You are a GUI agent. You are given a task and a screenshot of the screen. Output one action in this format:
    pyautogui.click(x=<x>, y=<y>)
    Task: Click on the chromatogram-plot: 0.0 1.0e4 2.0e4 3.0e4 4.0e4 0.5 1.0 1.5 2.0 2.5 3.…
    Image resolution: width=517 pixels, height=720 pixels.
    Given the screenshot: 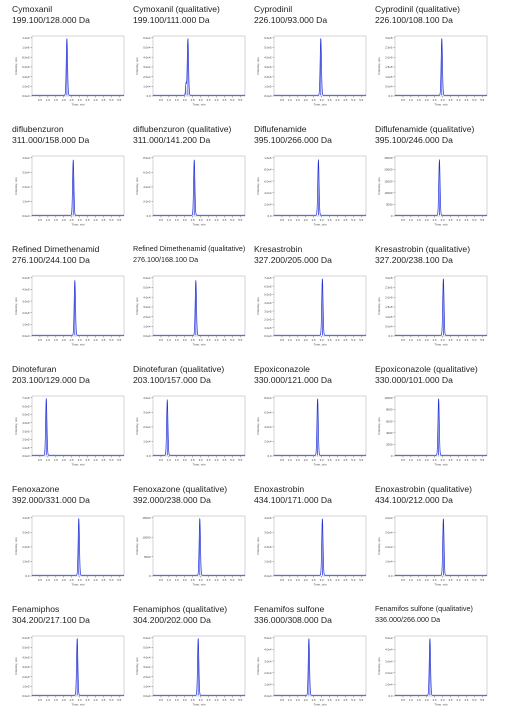 What is the action you would take?
    pyautogui.click(x=432, y=551)
    